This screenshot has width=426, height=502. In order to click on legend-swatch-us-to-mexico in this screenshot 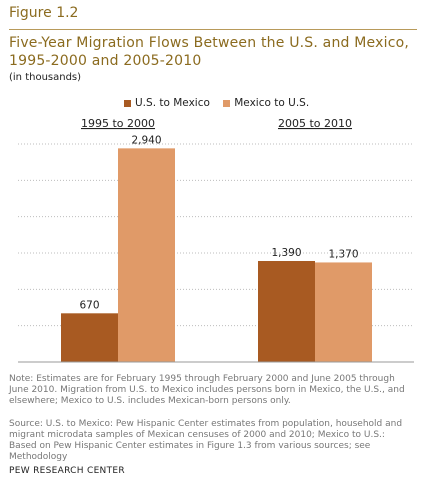, I will do `click(127, 103)`.